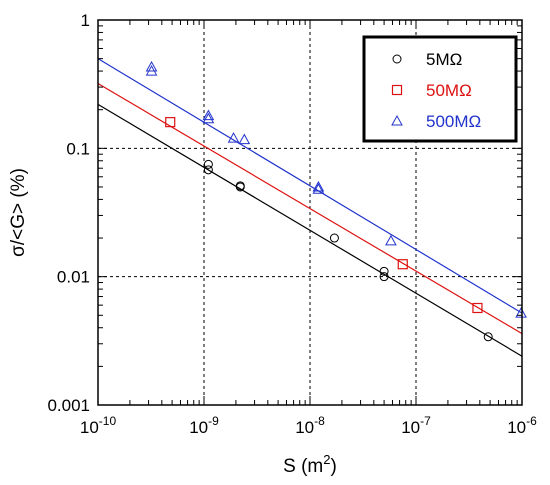  What do you see at coordinates (85, 20) in the screenshot?
I see `y-tick-label: 1` at bounding box center [85, 20].